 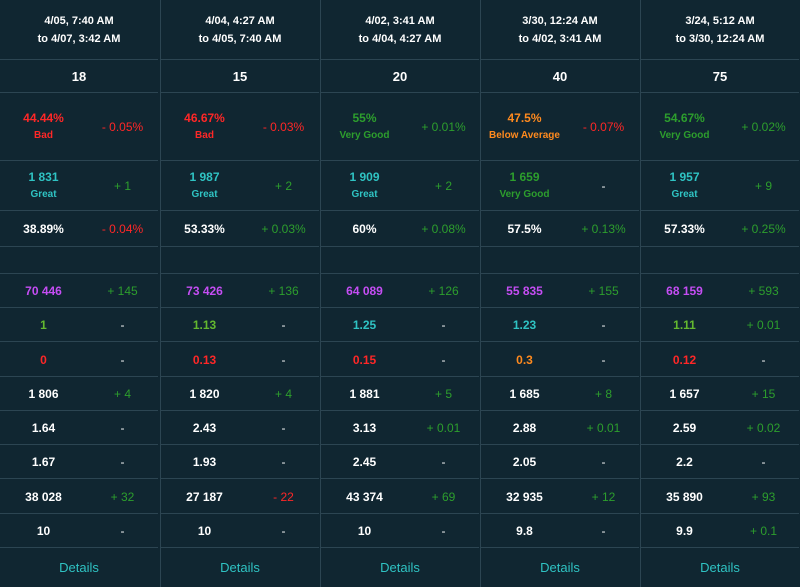 What do you see at coordinates (364, 117) in the screenshot?
I see `winrate-value: 55%` at bounding box center [364, 117].